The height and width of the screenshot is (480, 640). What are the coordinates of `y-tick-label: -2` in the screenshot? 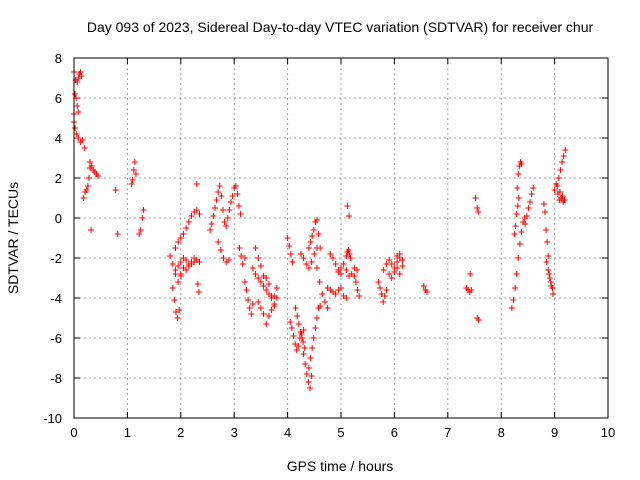 It's located at (56, 258).